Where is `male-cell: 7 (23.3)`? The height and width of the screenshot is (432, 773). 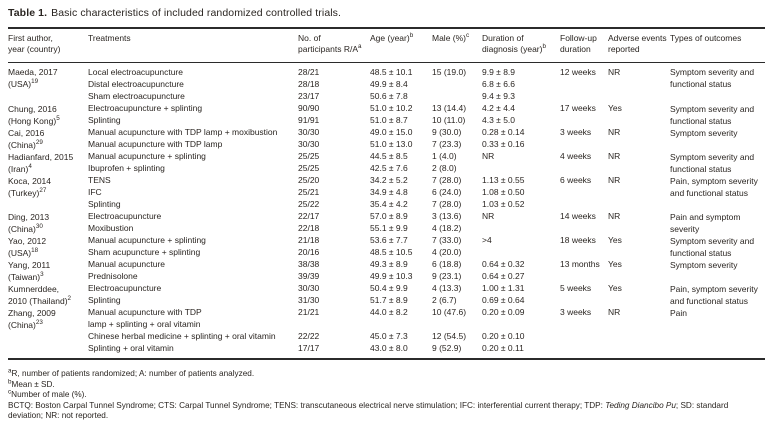 male-cell: 7 (23.3) is located at coordinates (447, 144).